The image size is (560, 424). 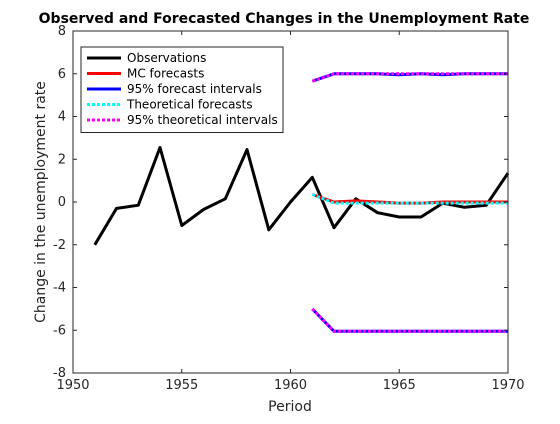 I want to click on y-tick-label: 6, so click(x=62, y=74).